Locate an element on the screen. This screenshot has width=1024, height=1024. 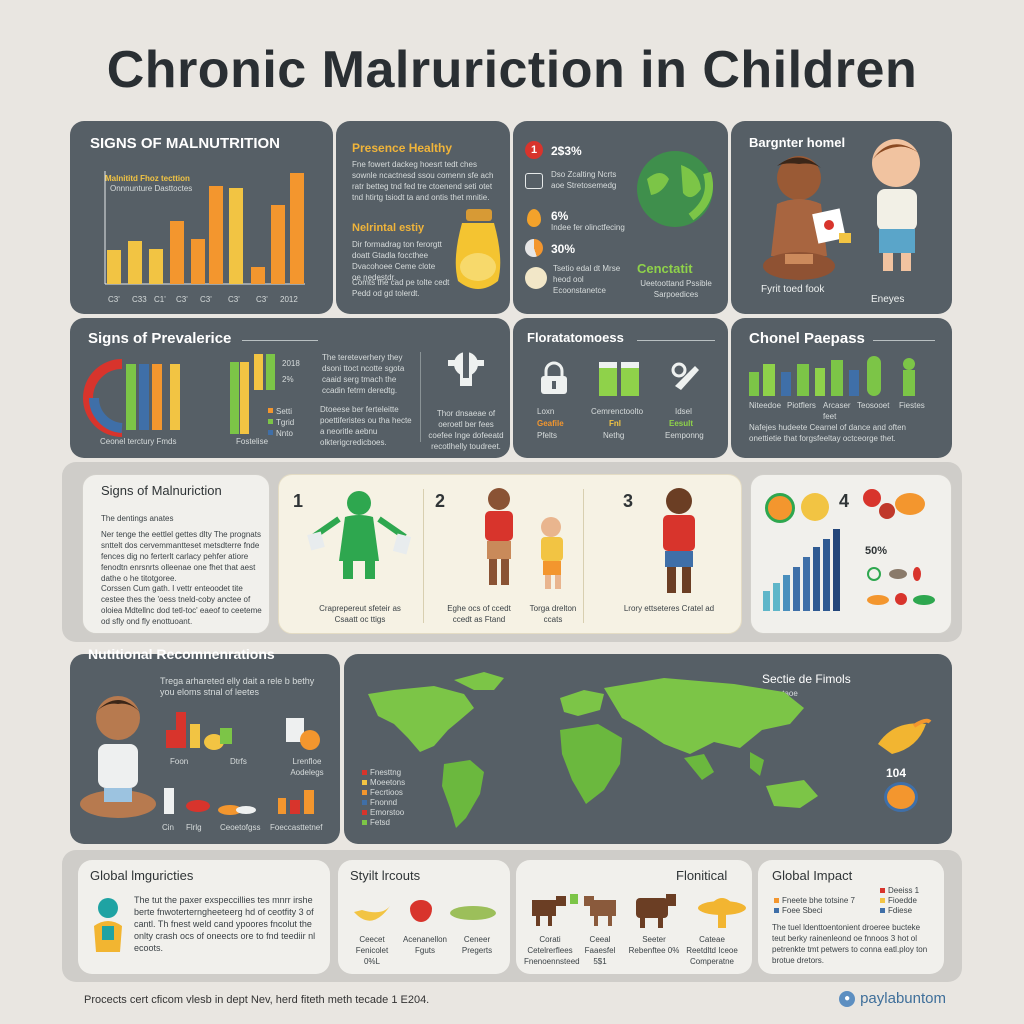
food-label: Dtrfs is located at coordinates (238, 761).